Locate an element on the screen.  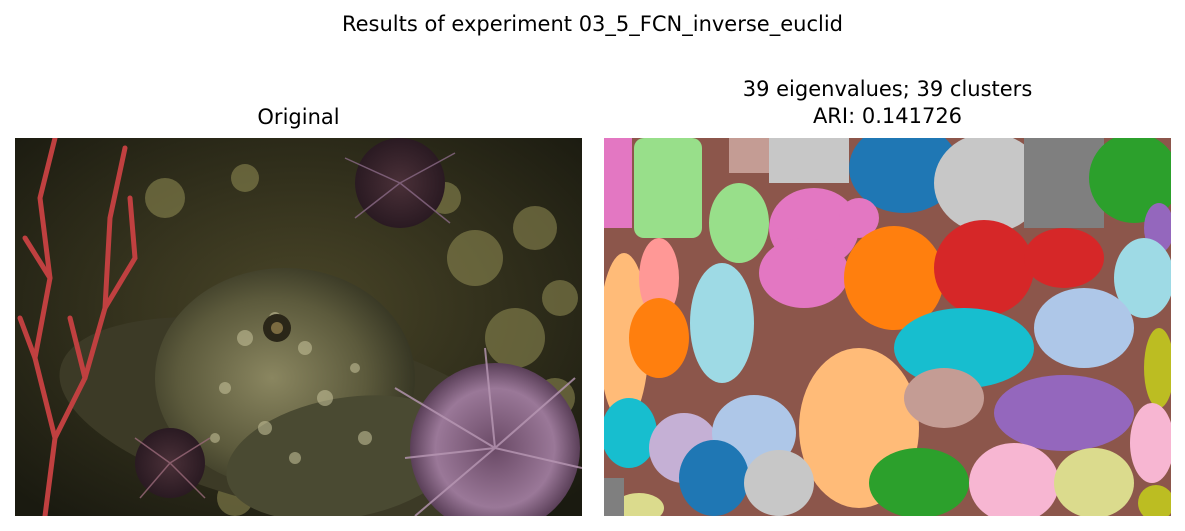
sea-urchin-small is located at coordinates (172, 463).